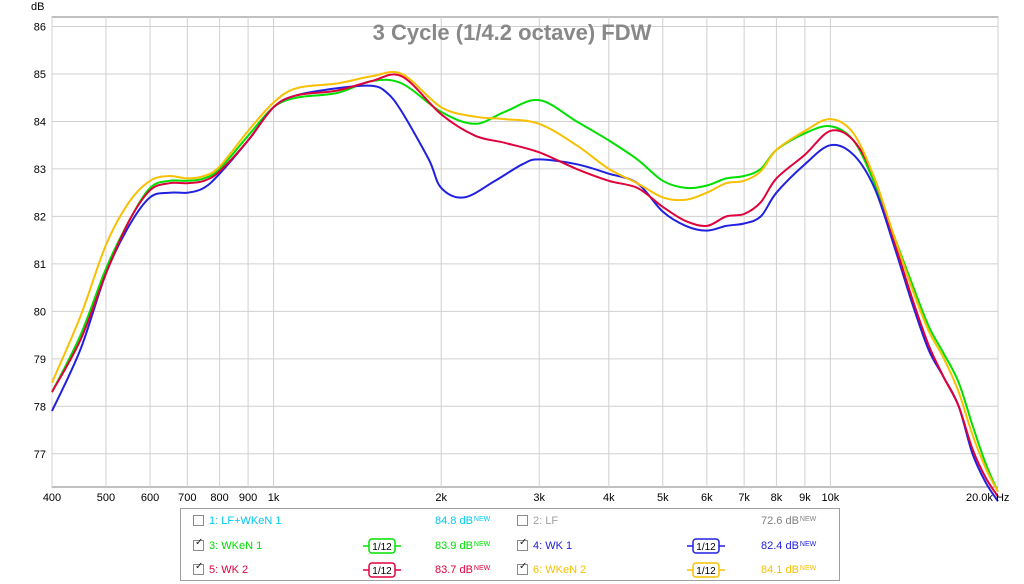 The image size is (1024, 584). Describe the element at coordinates (40, 312) in the screenshot. I see `y-tick-label: 80` at that location.